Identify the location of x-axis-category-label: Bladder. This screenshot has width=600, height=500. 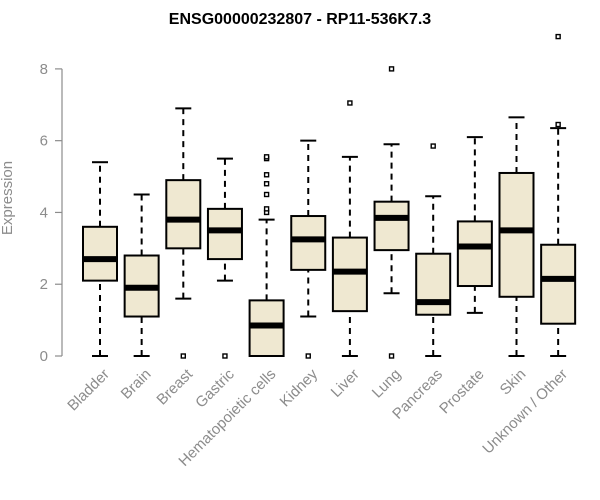
(88, 390).